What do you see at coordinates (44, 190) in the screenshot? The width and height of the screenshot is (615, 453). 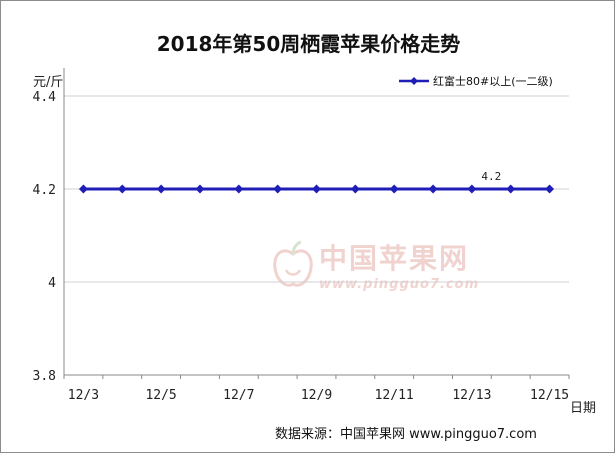 I see `y-tick-label: 4.2` at bounding box center [44, 190].